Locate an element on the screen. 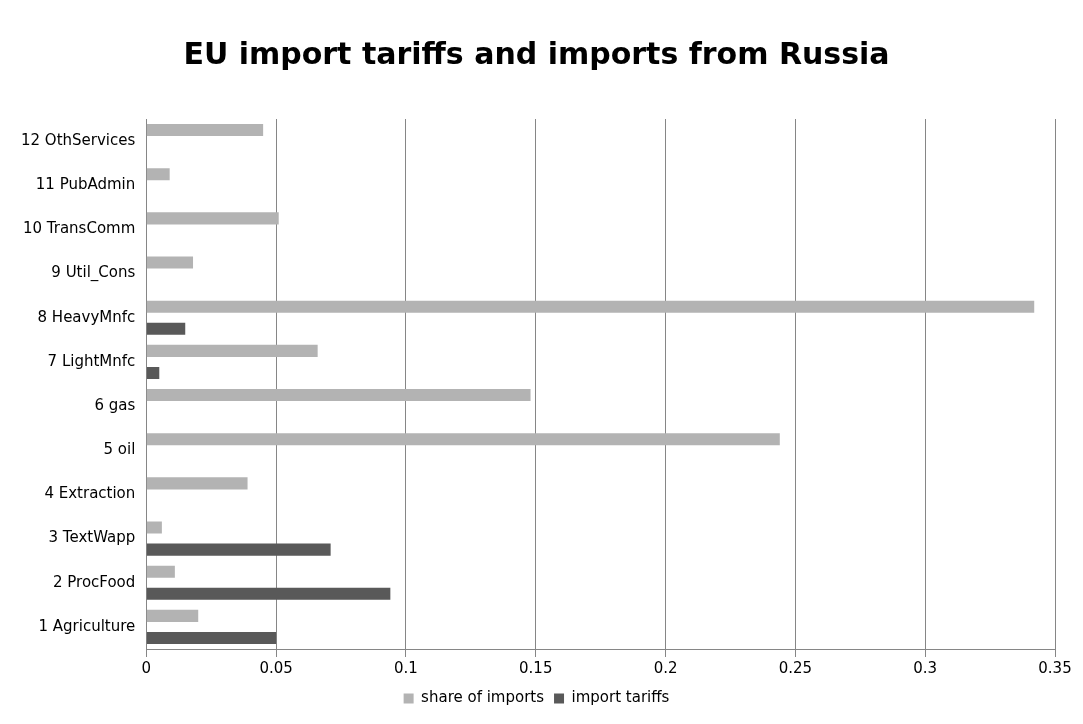 This screenshot has height=724, width=1083. x-tick-label: 0.3 is located at coordinates (925, 667).